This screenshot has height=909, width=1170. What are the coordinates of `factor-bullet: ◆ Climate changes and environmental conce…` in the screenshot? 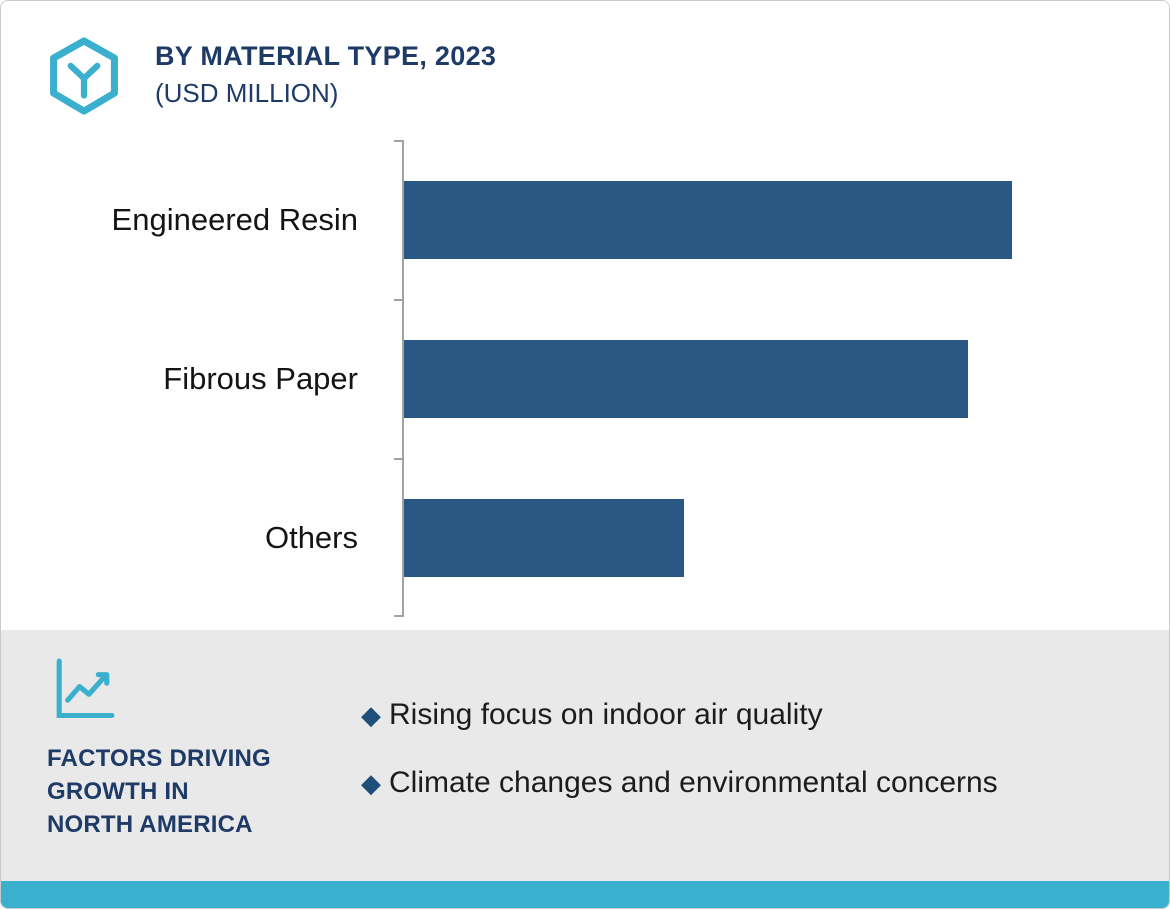 It's located at (679, 783).